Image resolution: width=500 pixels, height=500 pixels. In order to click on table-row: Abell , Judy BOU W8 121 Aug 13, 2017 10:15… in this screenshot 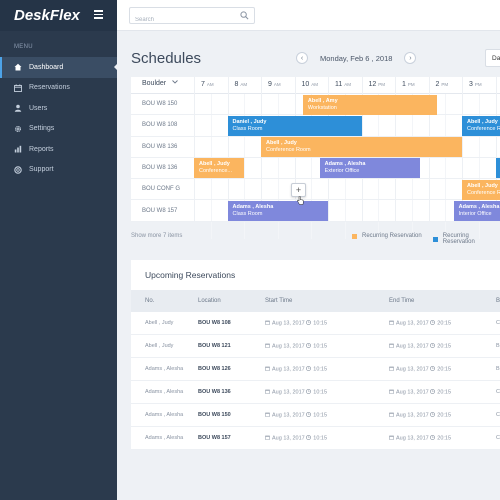, I will do `click(315, 346)`.